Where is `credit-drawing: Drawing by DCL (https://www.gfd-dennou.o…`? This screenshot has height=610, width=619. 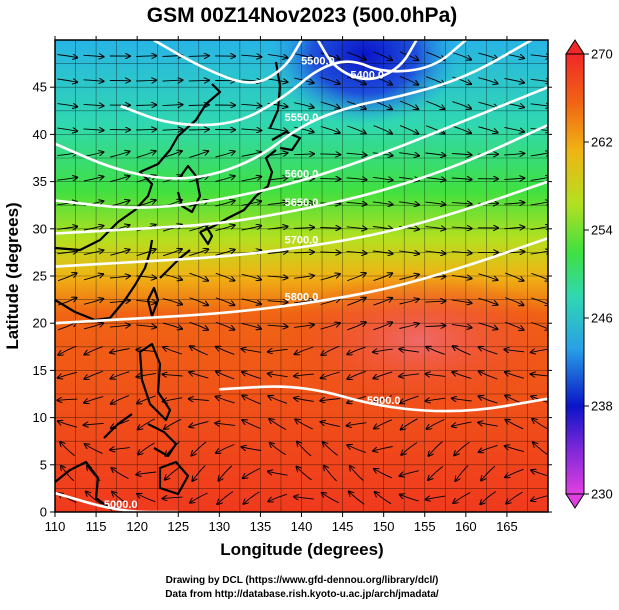 credit-drawing: Drawing by DCL (https://www.gfd-dennou.o… is located at coordinates (302, 580).